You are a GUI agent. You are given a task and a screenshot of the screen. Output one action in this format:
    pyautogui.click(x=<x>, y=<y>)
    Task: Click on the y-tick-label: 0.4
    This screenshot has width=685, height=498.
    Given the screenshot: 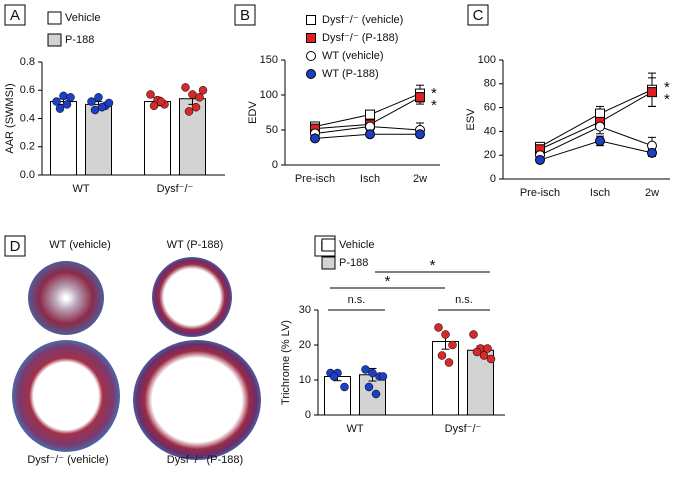 What is the action you would take?
    pyautogui.click(x=27, y=118)
    